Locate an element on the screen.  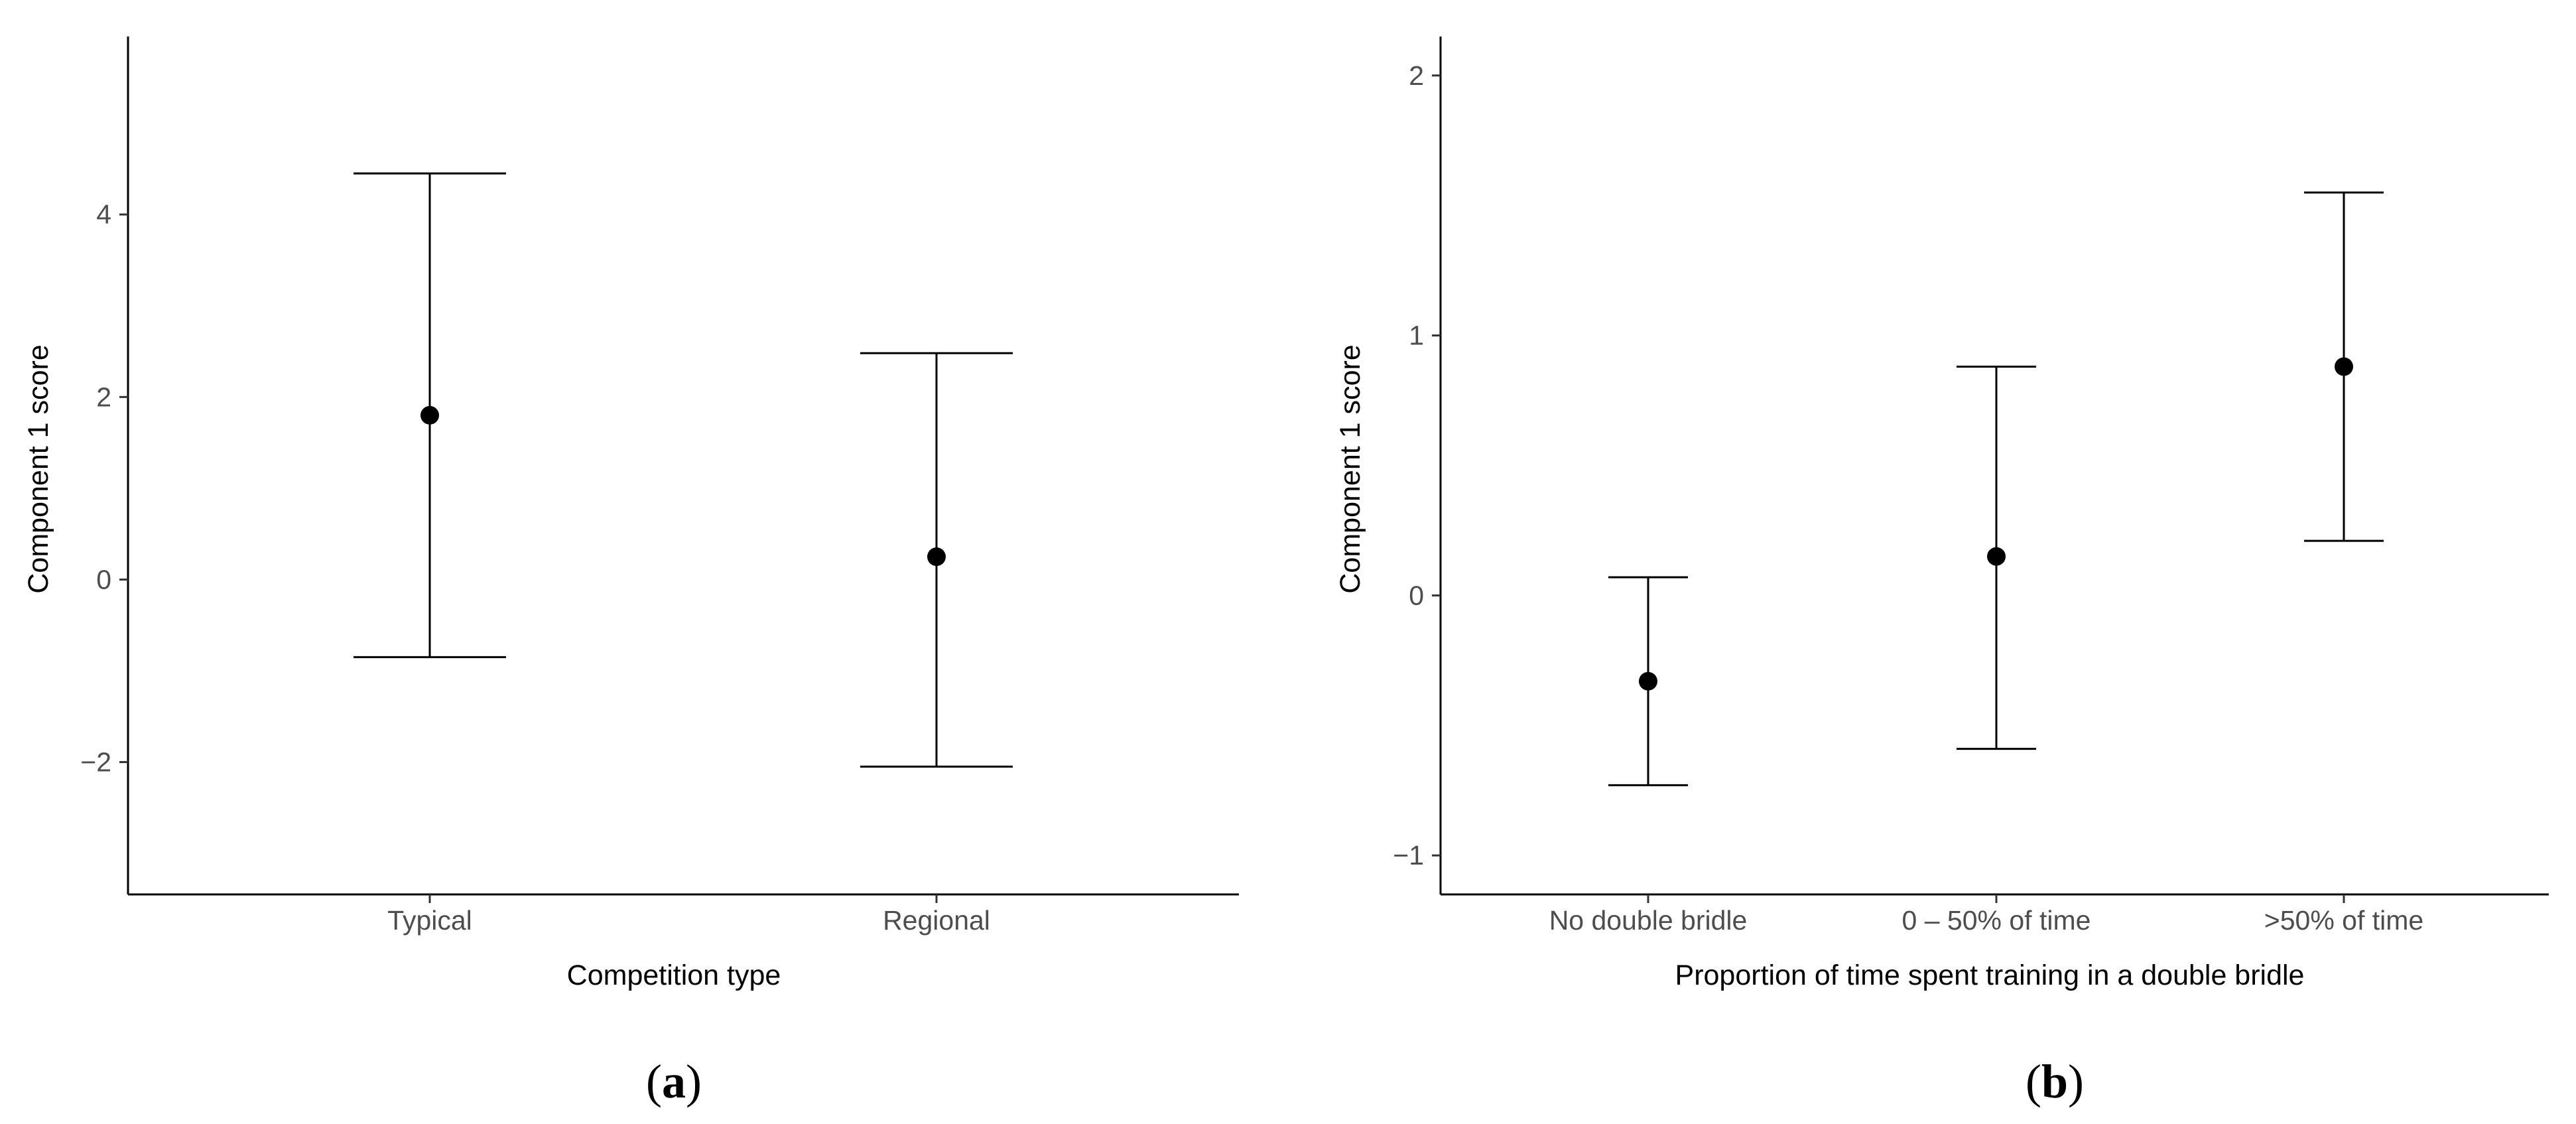
panel-b-y-tick-label: 1 is located at coordinates (1417, 335).